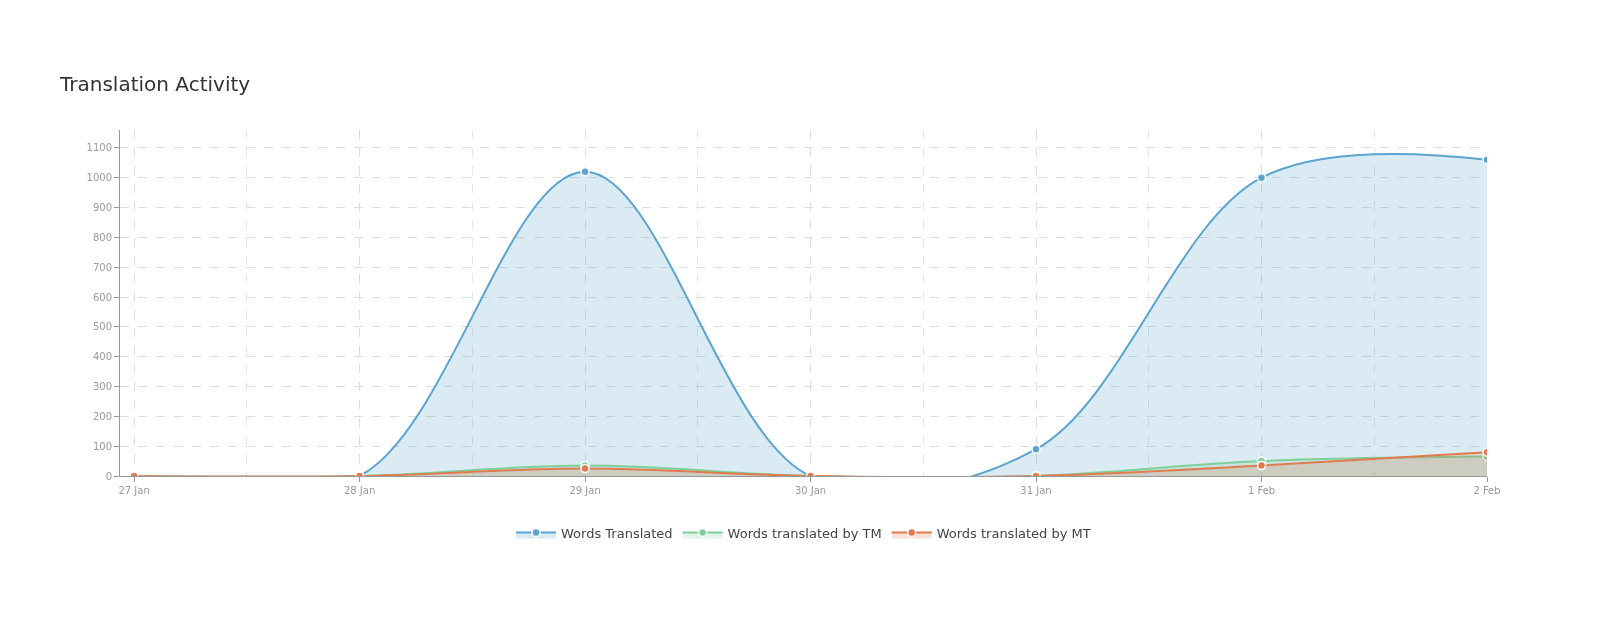 The image size is (1605, 634). What do you see at coordinates (102, 267) in the screenshot?
I see `y-tick-label: 700` at bounding box center [102, 267].